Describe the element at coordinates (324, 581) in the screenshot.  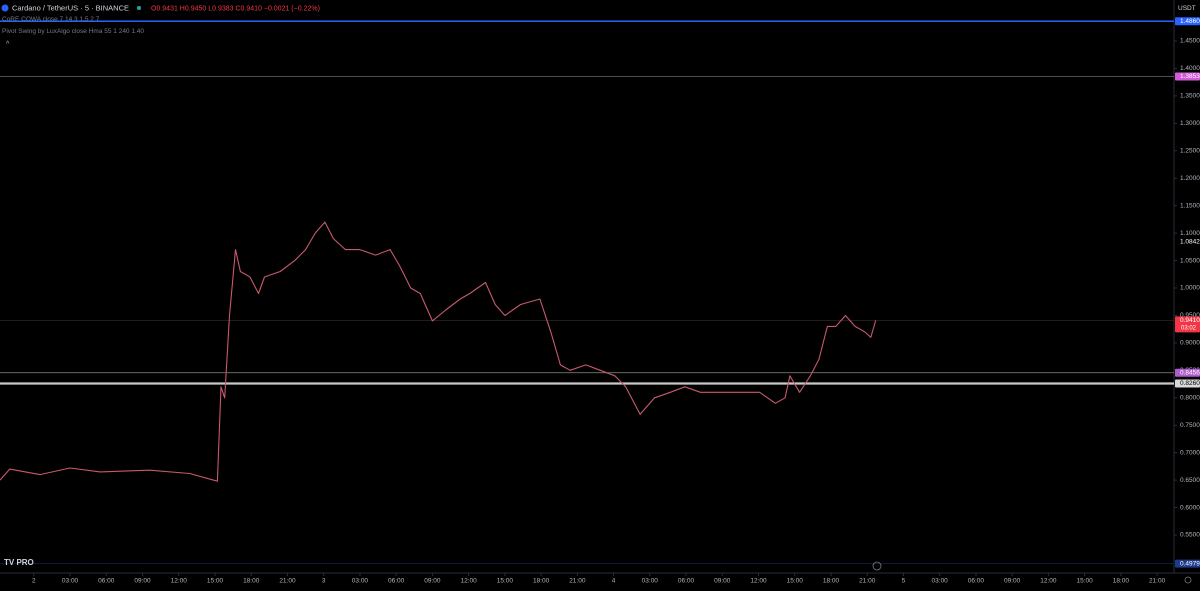
I see `x-tick-label: 3` at that location.